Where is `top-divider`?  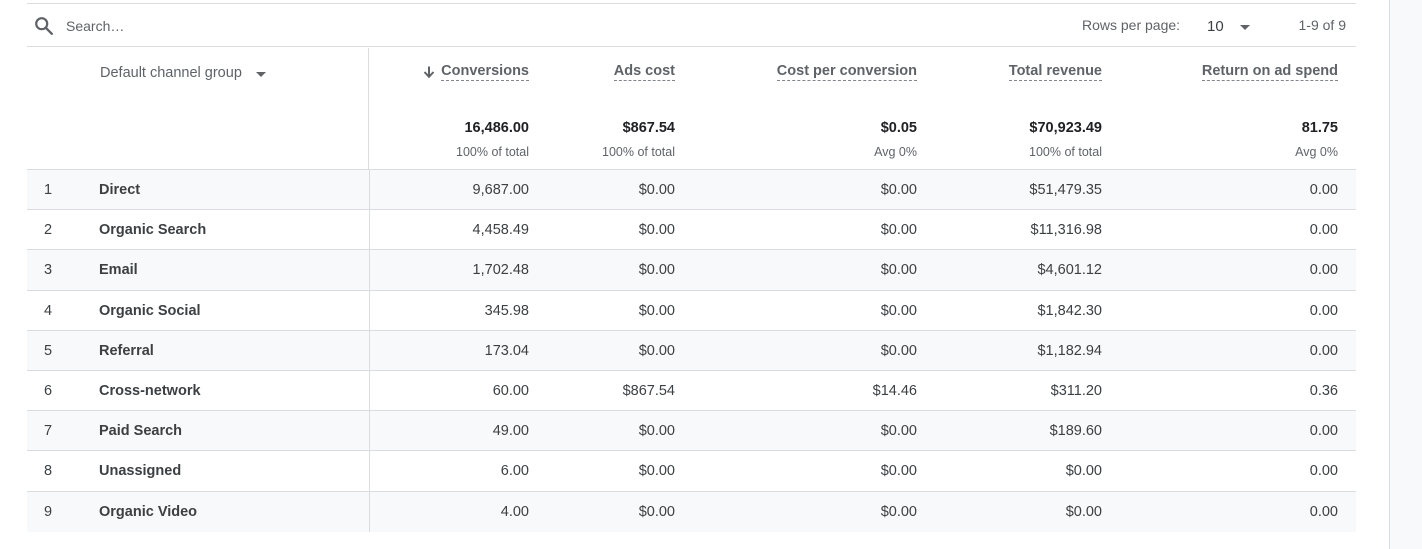
top-divider is located at coordinates (691, 3).